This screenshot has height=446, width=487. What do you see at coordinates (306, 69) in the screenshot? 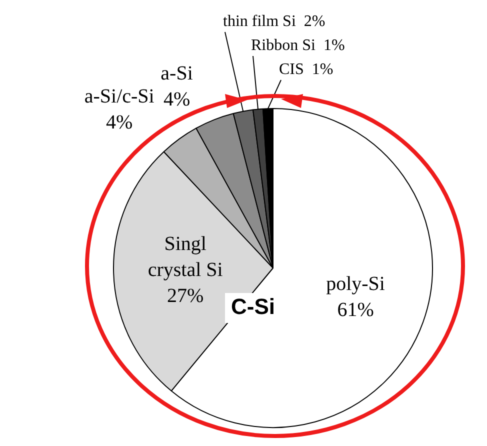
I see `slice-label: CIS 1%` at bounding box center [306, 69].